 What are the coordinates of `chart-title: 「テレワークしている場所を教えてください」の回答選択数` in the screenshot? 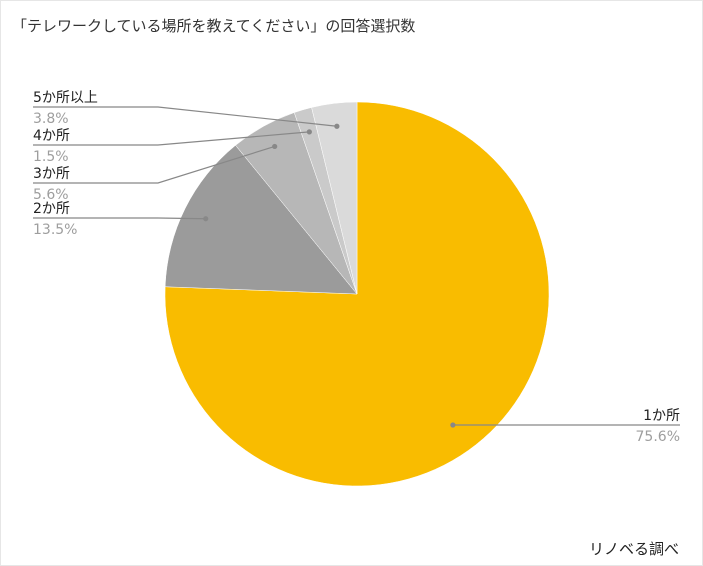 It's located at (214, 26).